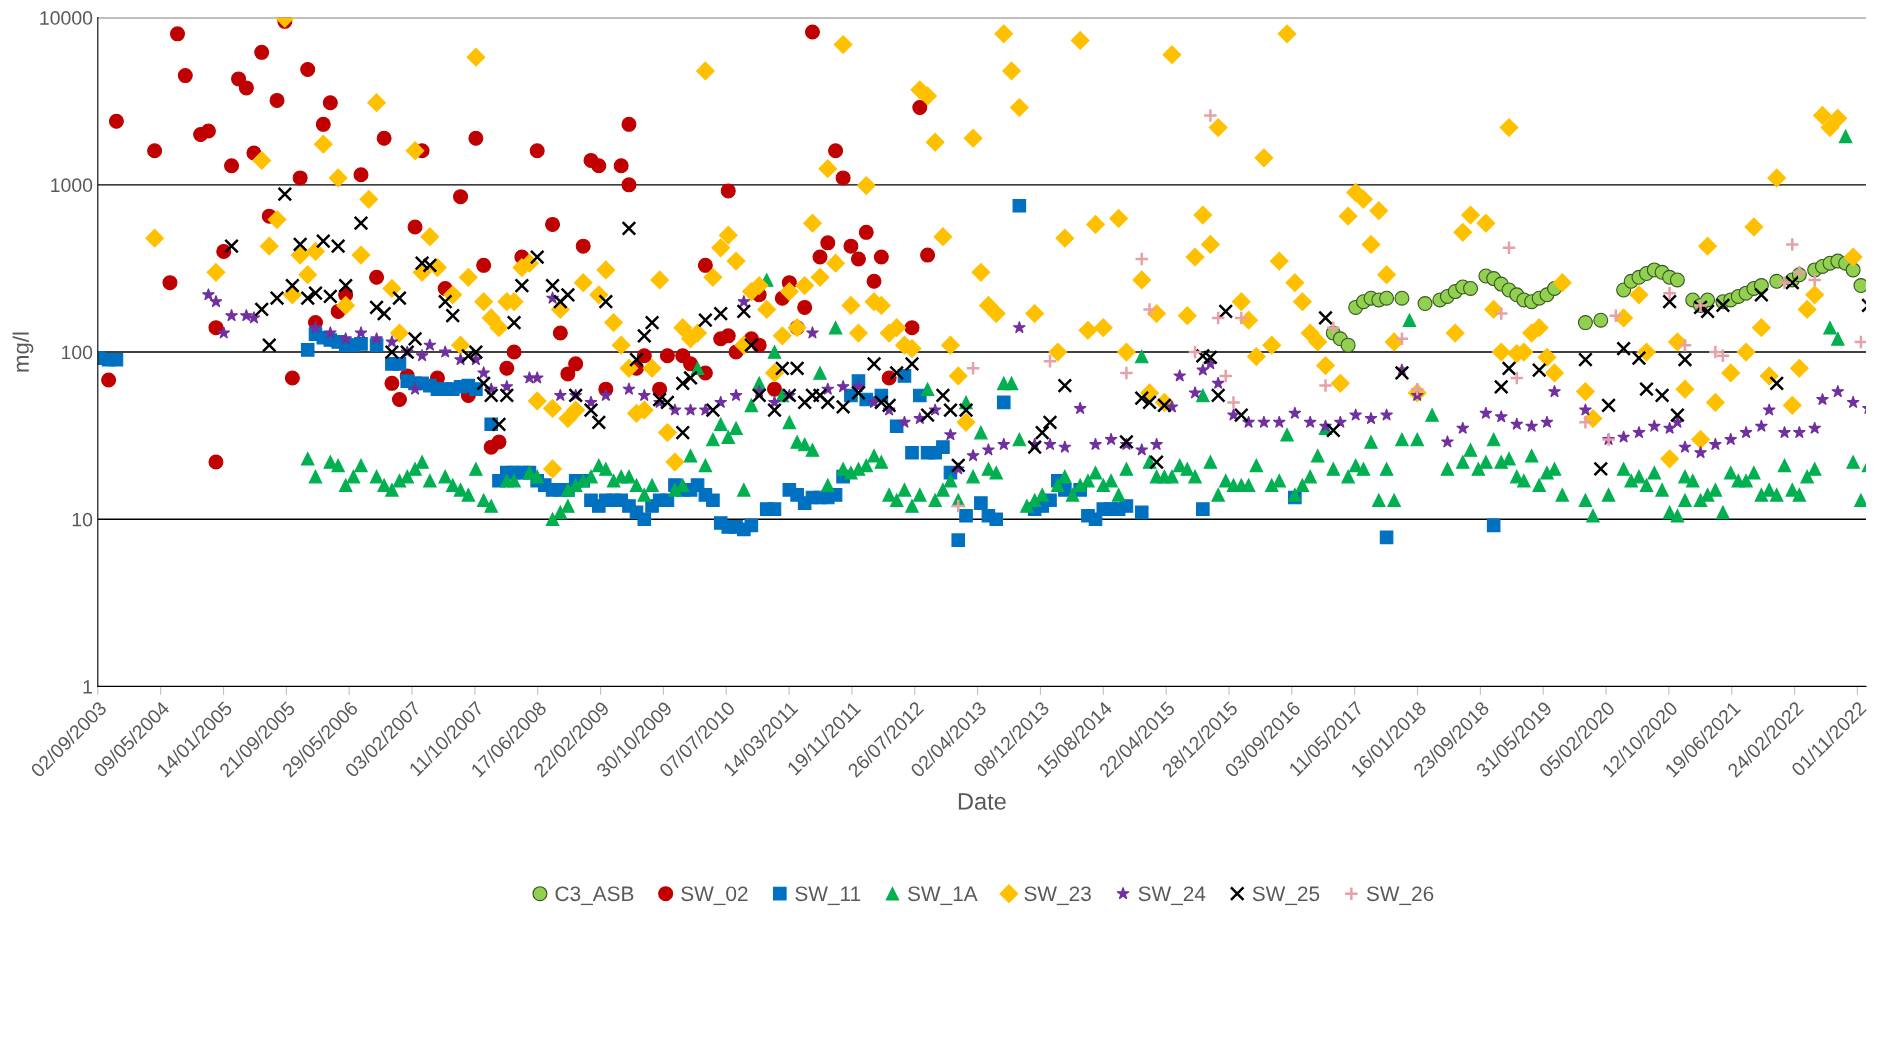 The width and height of the screenshot is (1881, 1037). Describe the element at coordinates (82, 519) in the screenshot. I see `y-tick-label: 10` at that location.